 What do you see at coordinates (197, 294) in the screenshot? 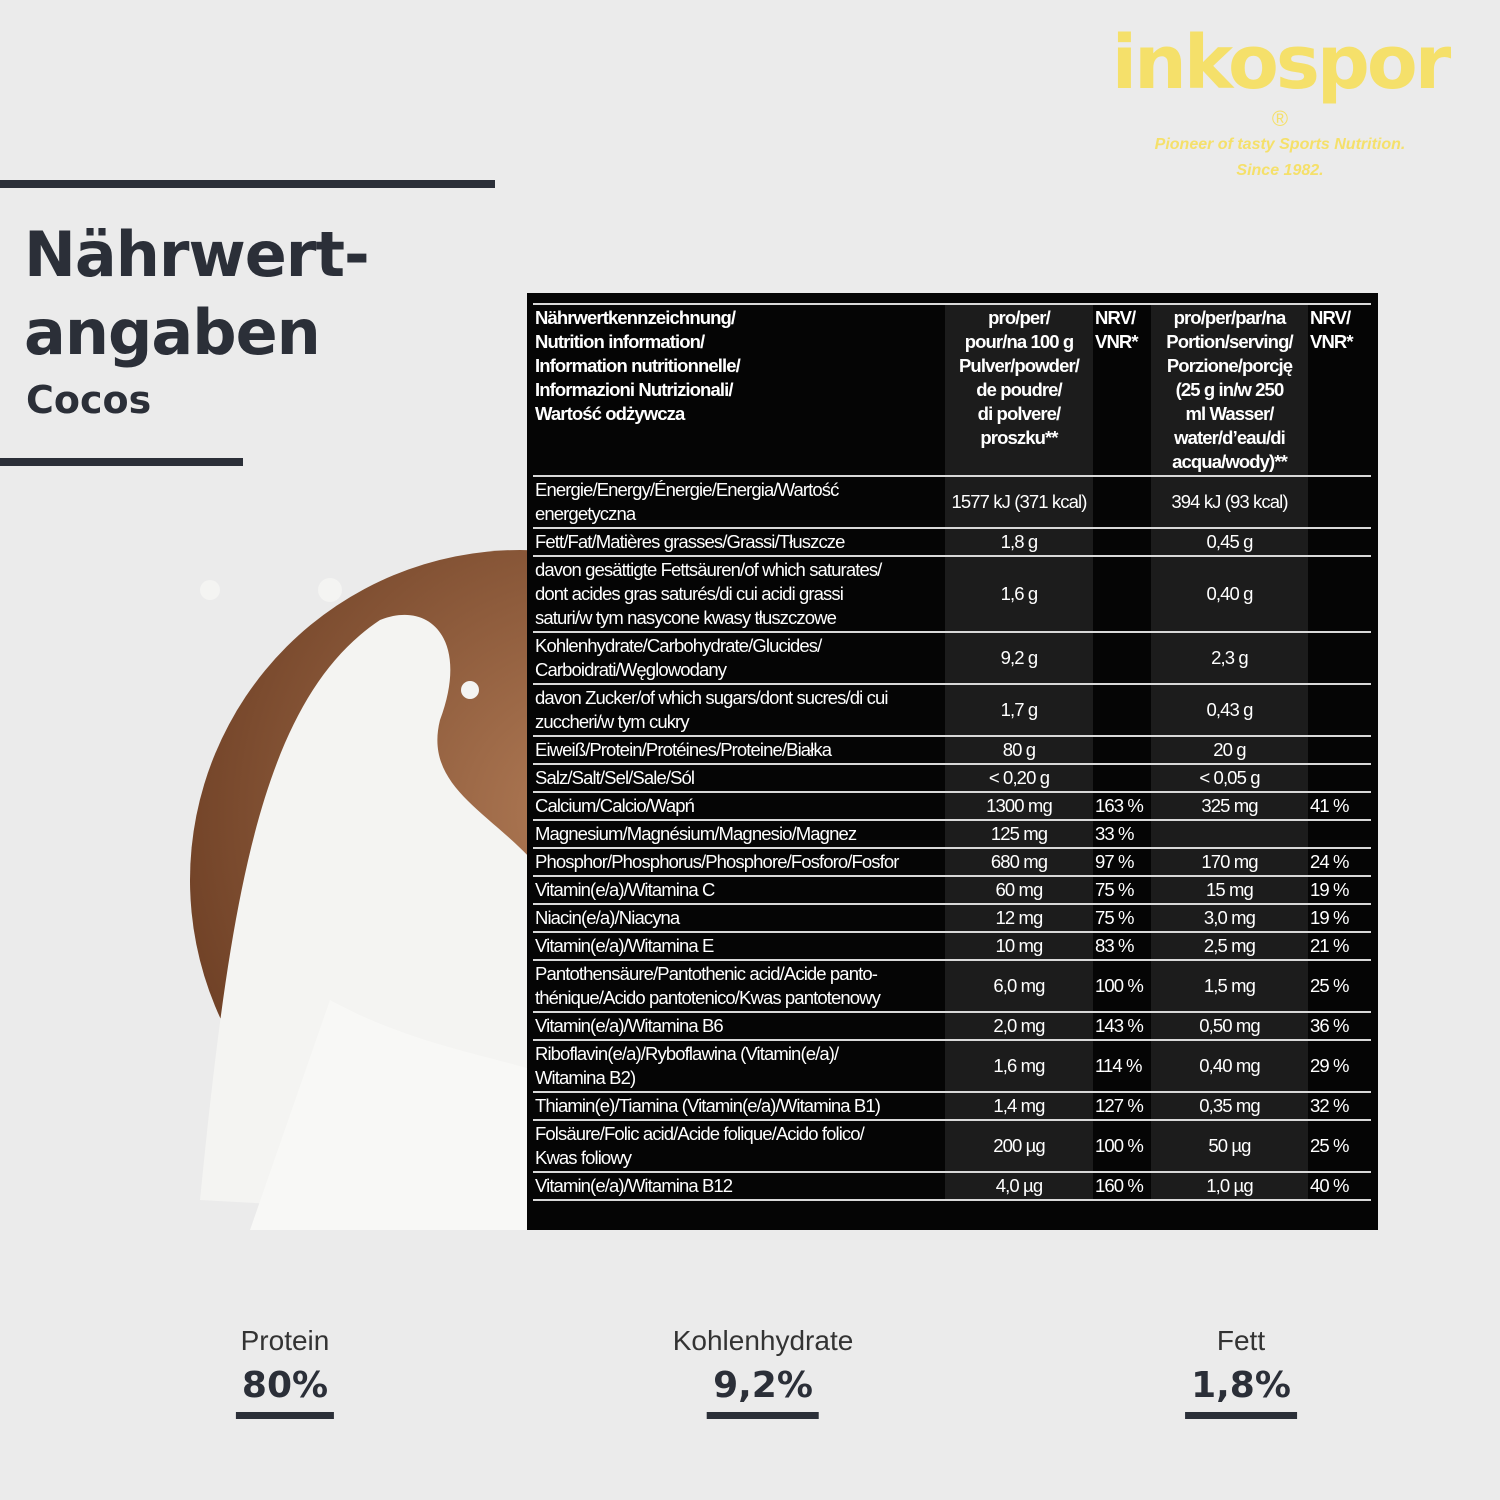
I see `heading: Nährwert- angaben` at bounding box center [197, 294].